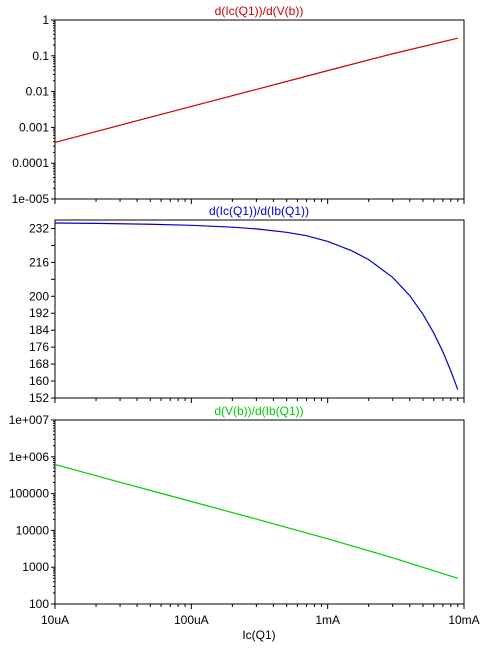 This screenshot has width=493, height=652. I want to click on y-tick-label: 168, so click(39, 364).